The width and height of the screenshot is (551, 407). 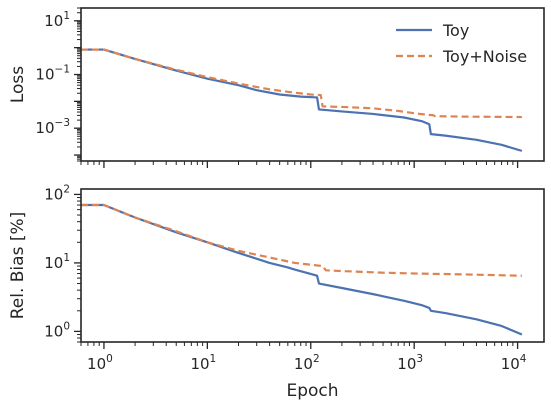 I want to click on y-tick-label: 10⁻¹, so click(x=52, y=74).